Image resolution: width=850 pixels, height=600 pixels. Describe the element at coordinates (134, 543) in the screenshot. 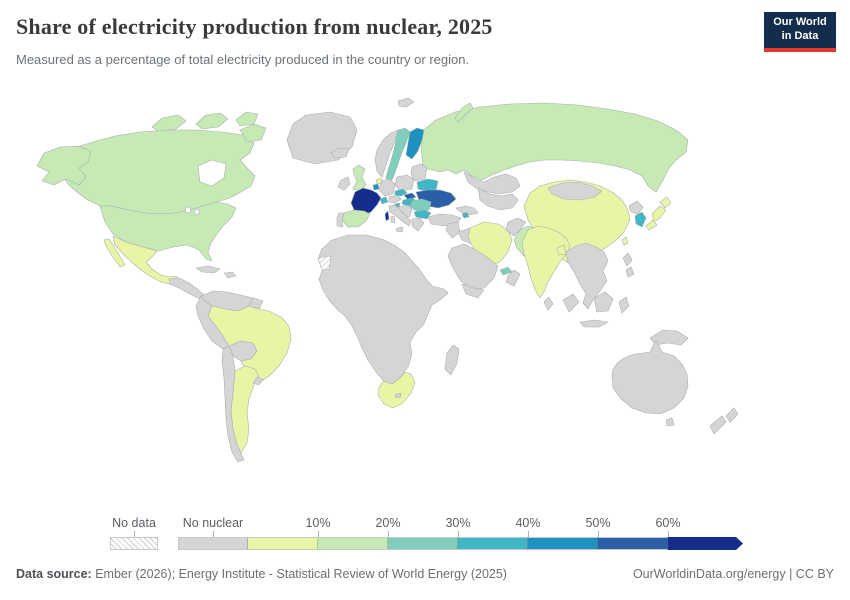

I see `legend-no-data-swatch` at that location.